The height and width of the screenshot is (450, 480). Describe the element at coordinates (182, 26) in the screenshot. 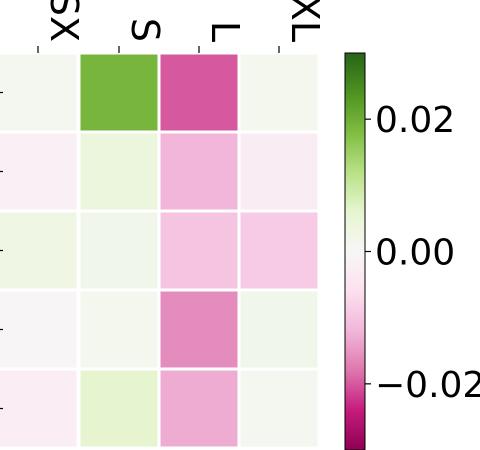

I see `x-axis-ticks: SX S L XL` at that location.